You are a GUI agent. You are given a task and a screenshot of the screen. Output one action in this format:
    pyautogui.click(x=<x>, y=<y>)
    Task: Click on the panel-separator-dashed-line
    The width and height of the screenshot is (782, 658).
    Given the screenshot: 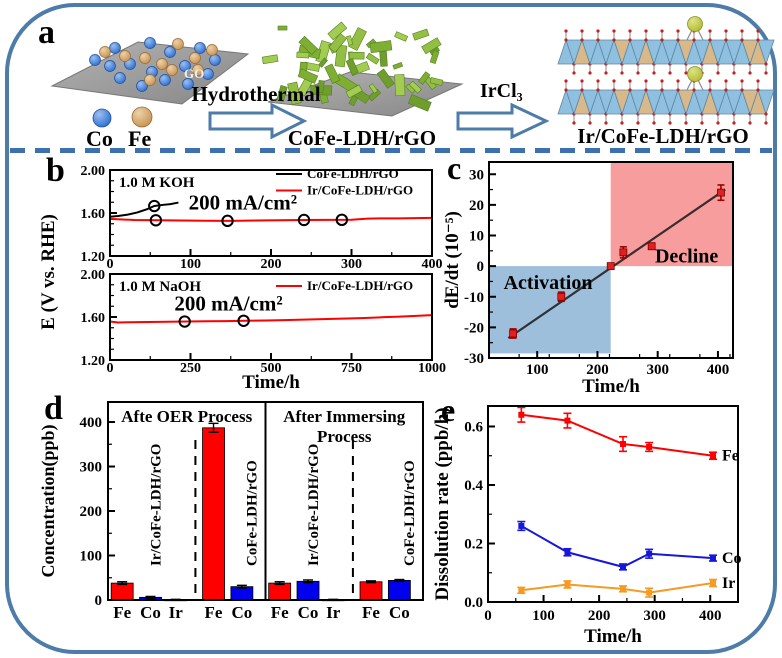 What is the action you would take?
    pyautogui.click(x=391, y=150)
    